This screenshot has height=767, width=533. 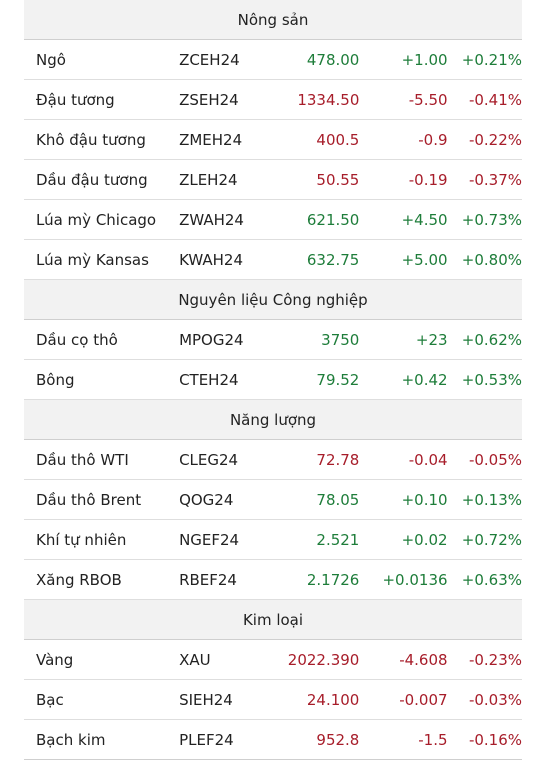 What do you see at coordinates (273, 340) in the screenshot?
I see `table-row: Dầu cọ thô MPOG24 3750 +23 +0.62%` at bounding box center [273, 340].